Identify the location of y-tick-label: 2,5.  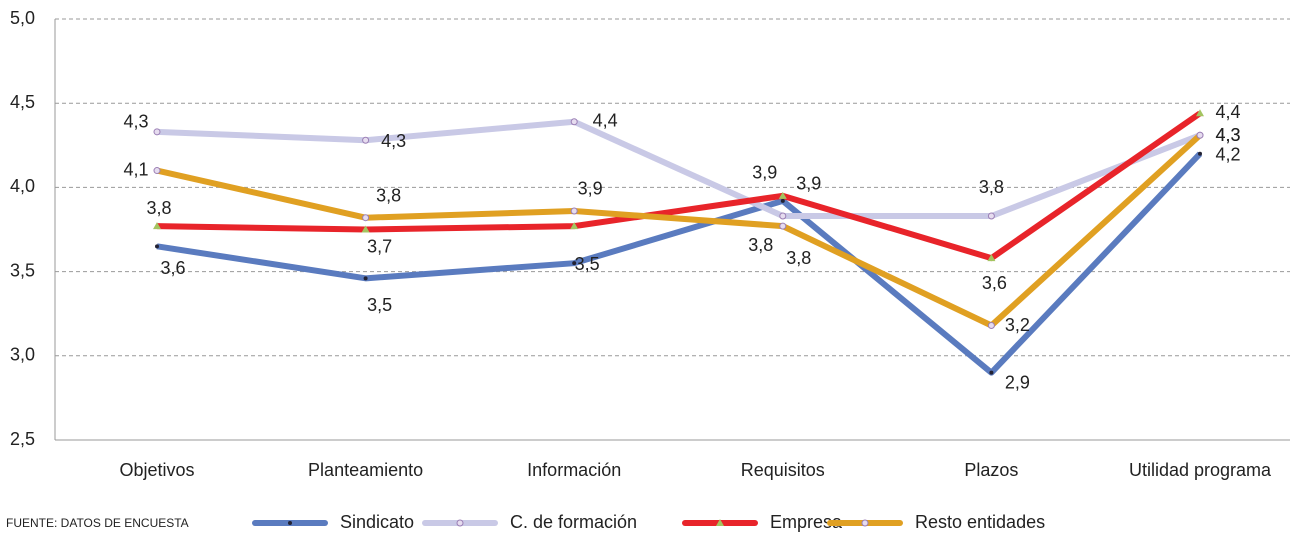
(22, 439).